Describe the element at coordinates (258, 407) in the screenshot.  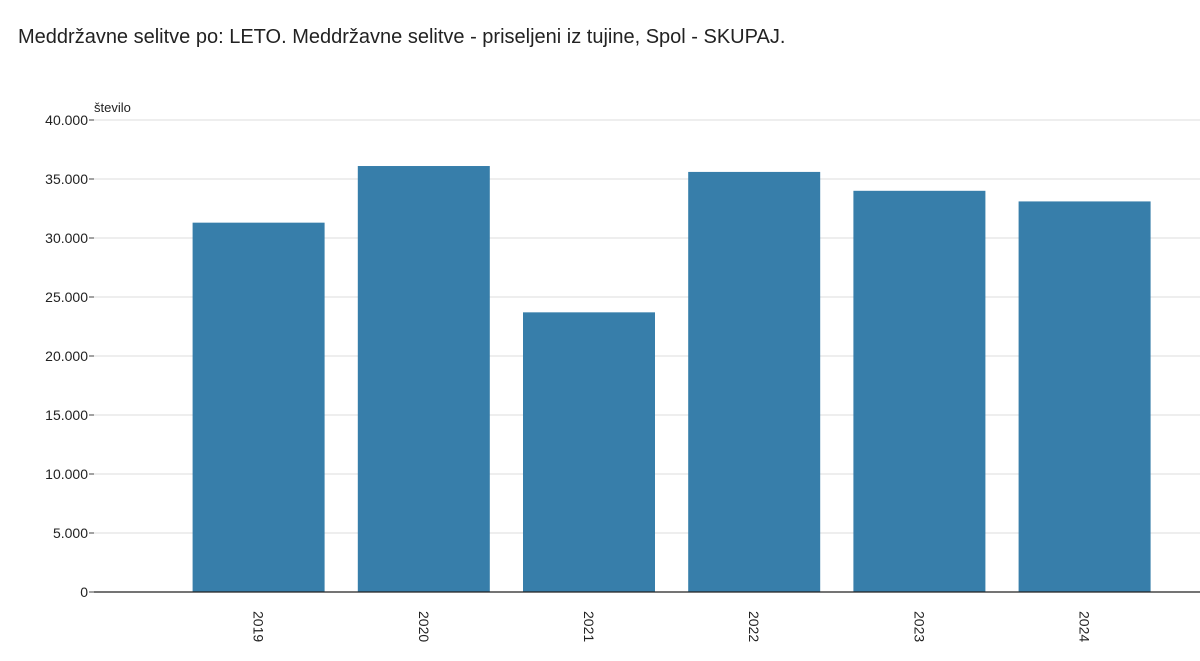
I see `bar-2019` at that location.